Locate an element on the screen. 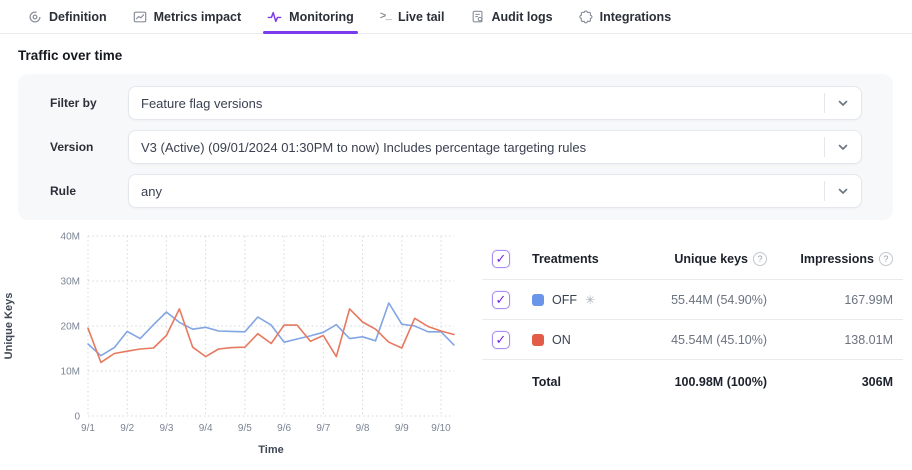 This screenshot has height=470, width=912. treatment-name: ON is located at coordinates (561, 339).